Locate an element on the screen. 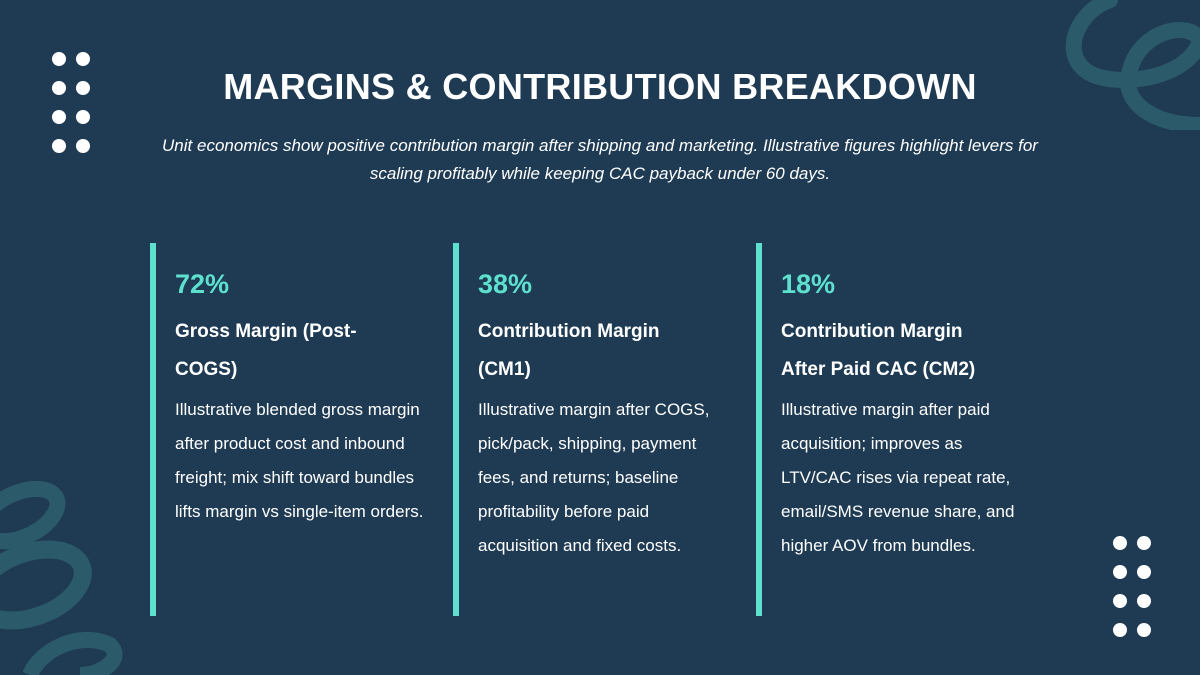 This screenshot has width=1200, height=675. metric-title: Gross Margin (Post-COGS) is located at coordinates (266, 350).